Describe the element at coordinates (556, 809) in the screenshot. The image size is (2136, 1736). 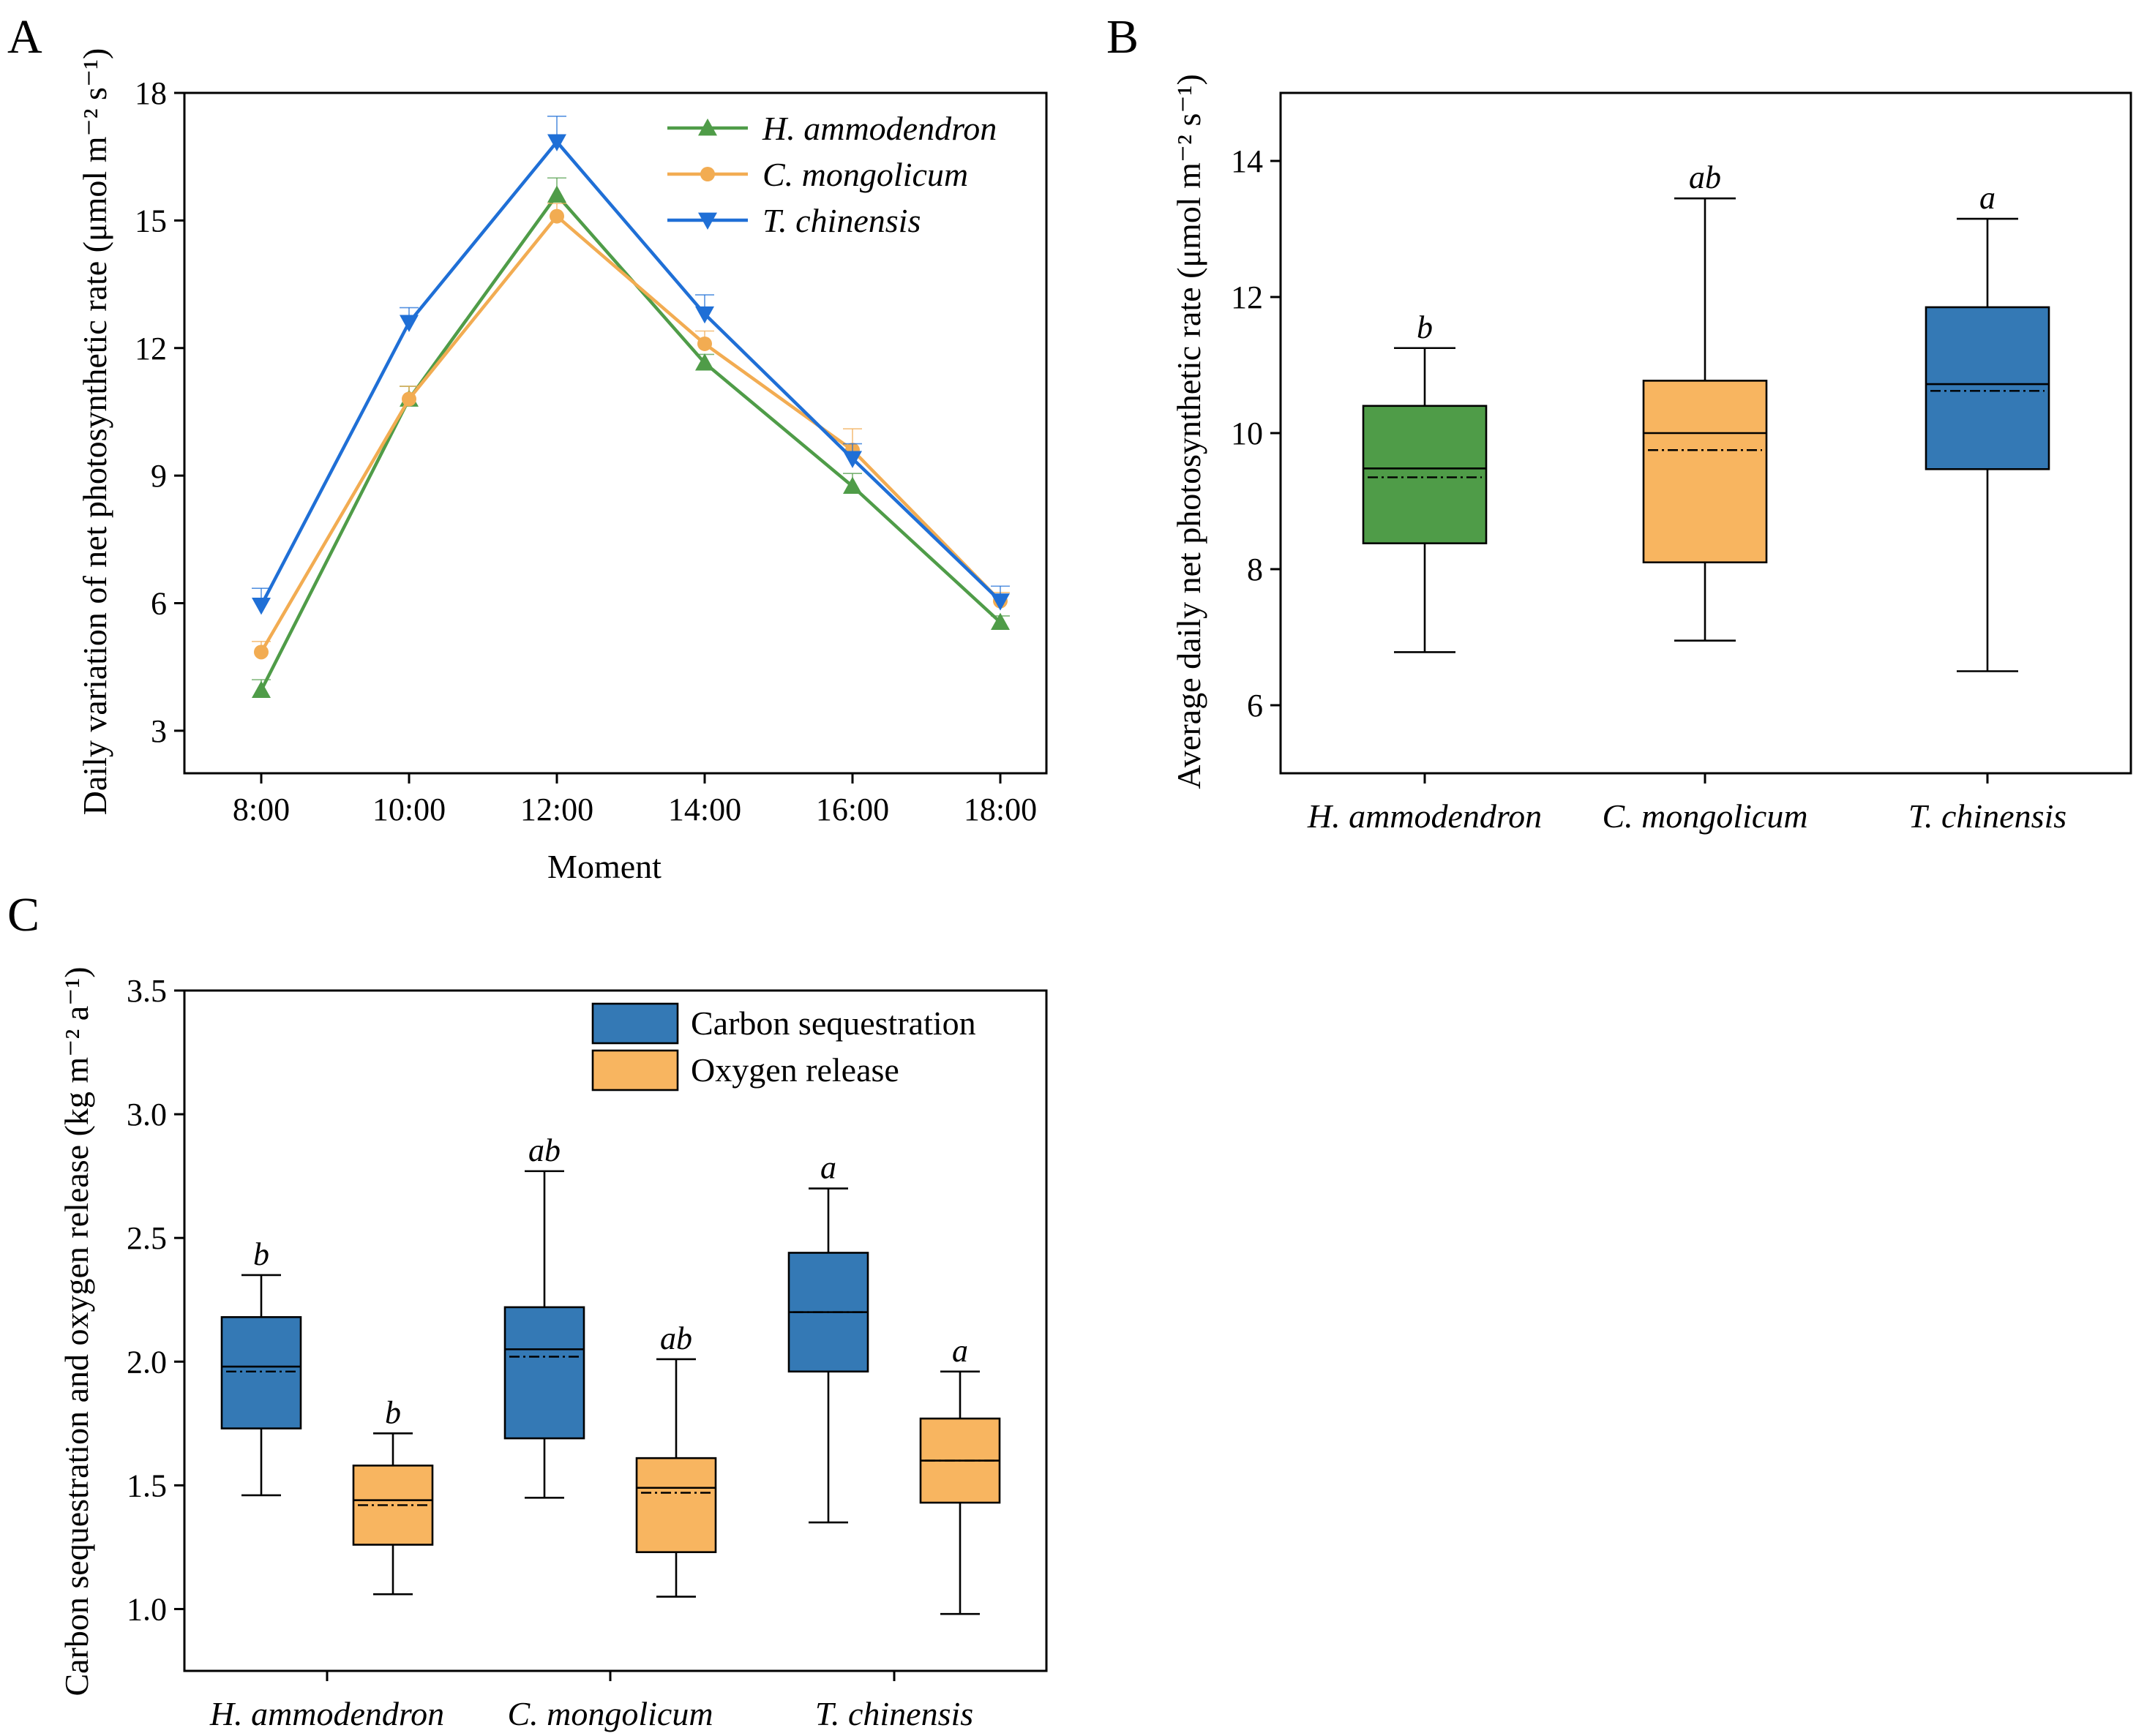
I see `a-xtick-label-2: 12:00` at that location.